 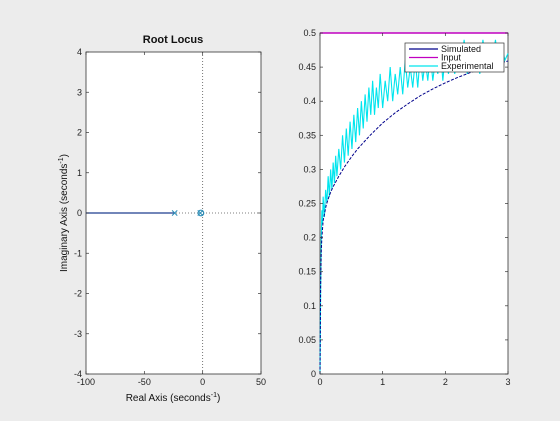 I want to click on pole-stroke, so click(x=174, y=213).